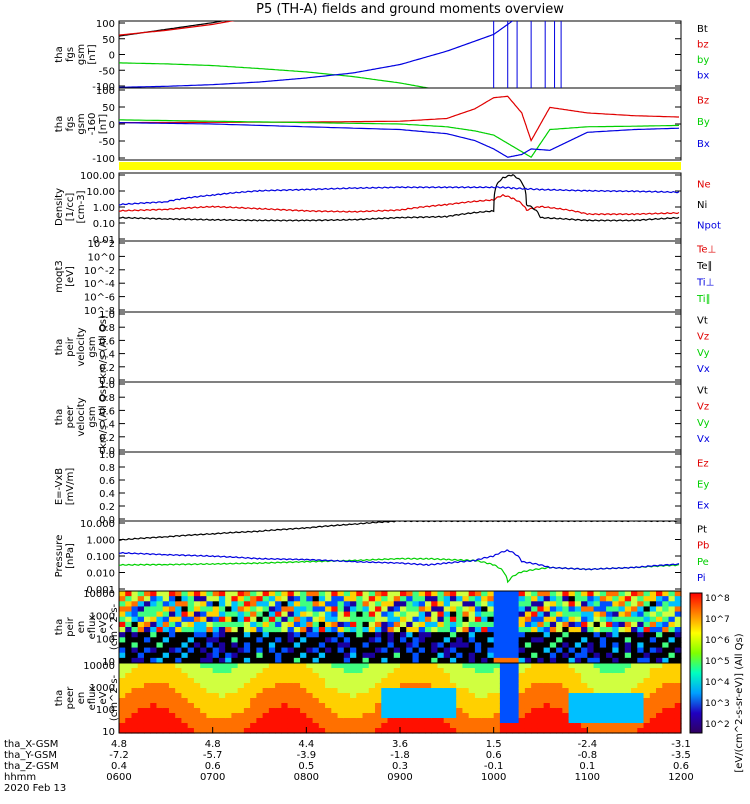 The image size is (750, 804). Describe the element at coordinates (400, 347) in the screenshot. I see `panel-frame` at that location.